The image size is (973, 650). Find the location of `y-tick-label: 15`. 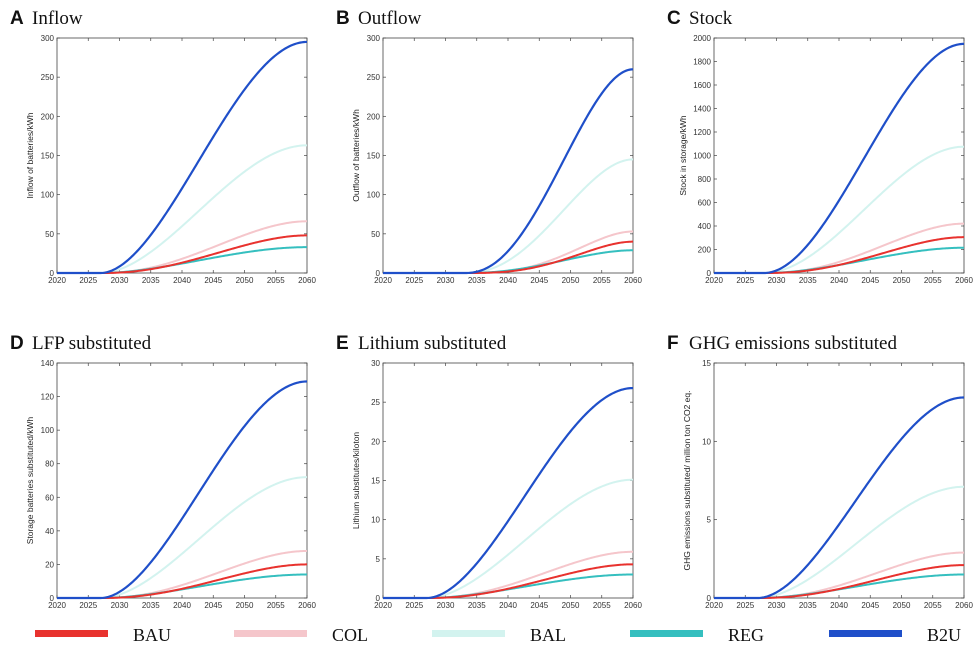

y-tick-label: 15 is located at coordinates (706, 363).